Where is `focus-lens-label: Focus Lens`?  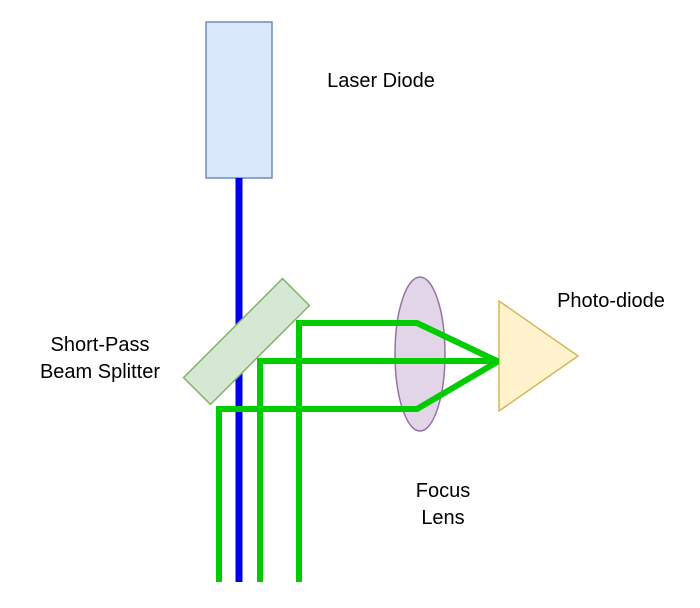 focus-lens-label: Focus Lens is located at coordinates (443, 505).